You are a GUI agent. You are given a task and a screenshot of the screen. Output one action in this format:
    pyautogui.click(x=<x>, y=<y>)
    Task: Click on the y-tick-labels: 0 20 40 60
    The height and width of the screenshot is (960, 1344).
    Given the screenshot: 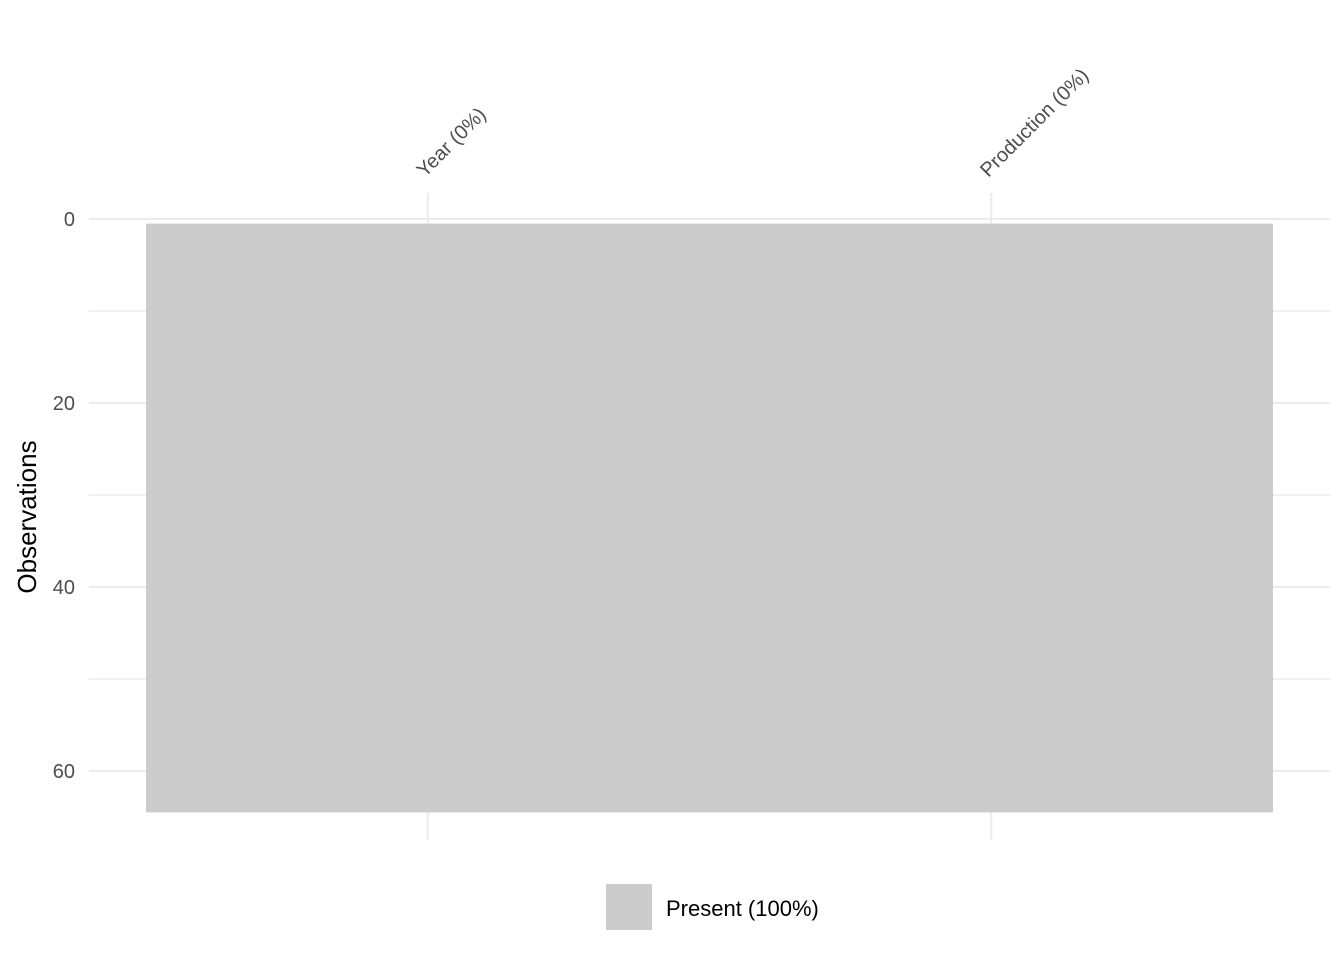 What is the action you would take?
    pyautogui.click(x=64, y=496)
    